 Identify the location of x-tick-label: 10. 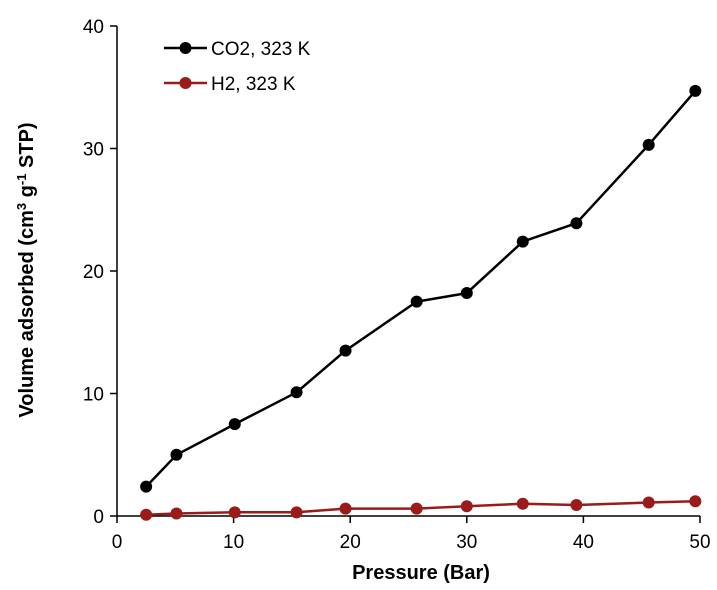
(233, 542).